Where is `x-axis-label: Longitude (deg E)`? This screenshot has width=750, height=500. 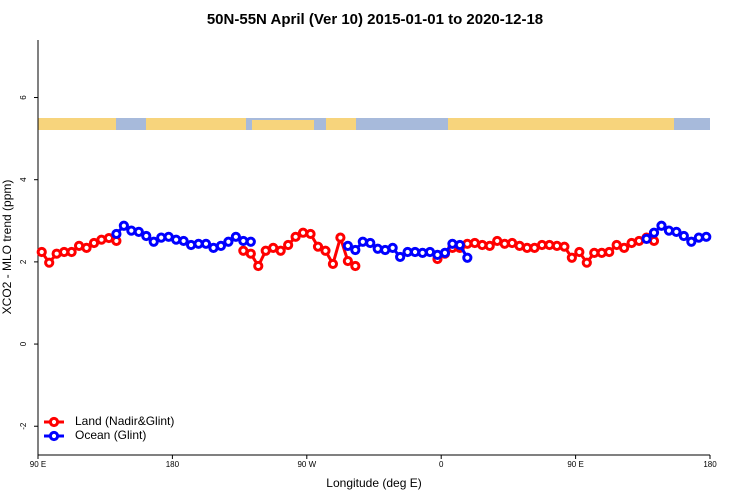
x-axis-label: Longitude (deg E) is located at coordinates (373, 483).